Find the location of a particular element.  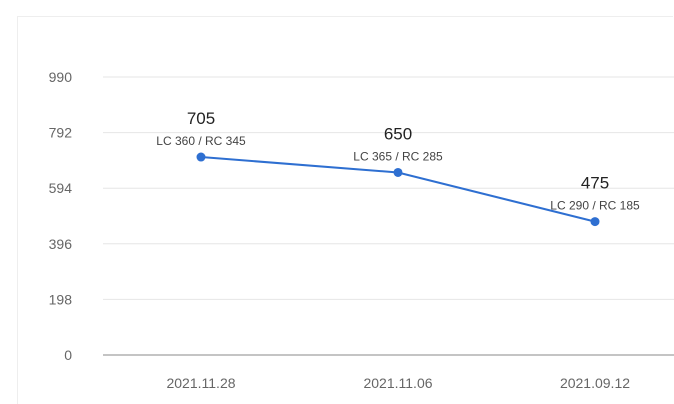

y-tick-label: 198 is located at coordinates (61, 299).